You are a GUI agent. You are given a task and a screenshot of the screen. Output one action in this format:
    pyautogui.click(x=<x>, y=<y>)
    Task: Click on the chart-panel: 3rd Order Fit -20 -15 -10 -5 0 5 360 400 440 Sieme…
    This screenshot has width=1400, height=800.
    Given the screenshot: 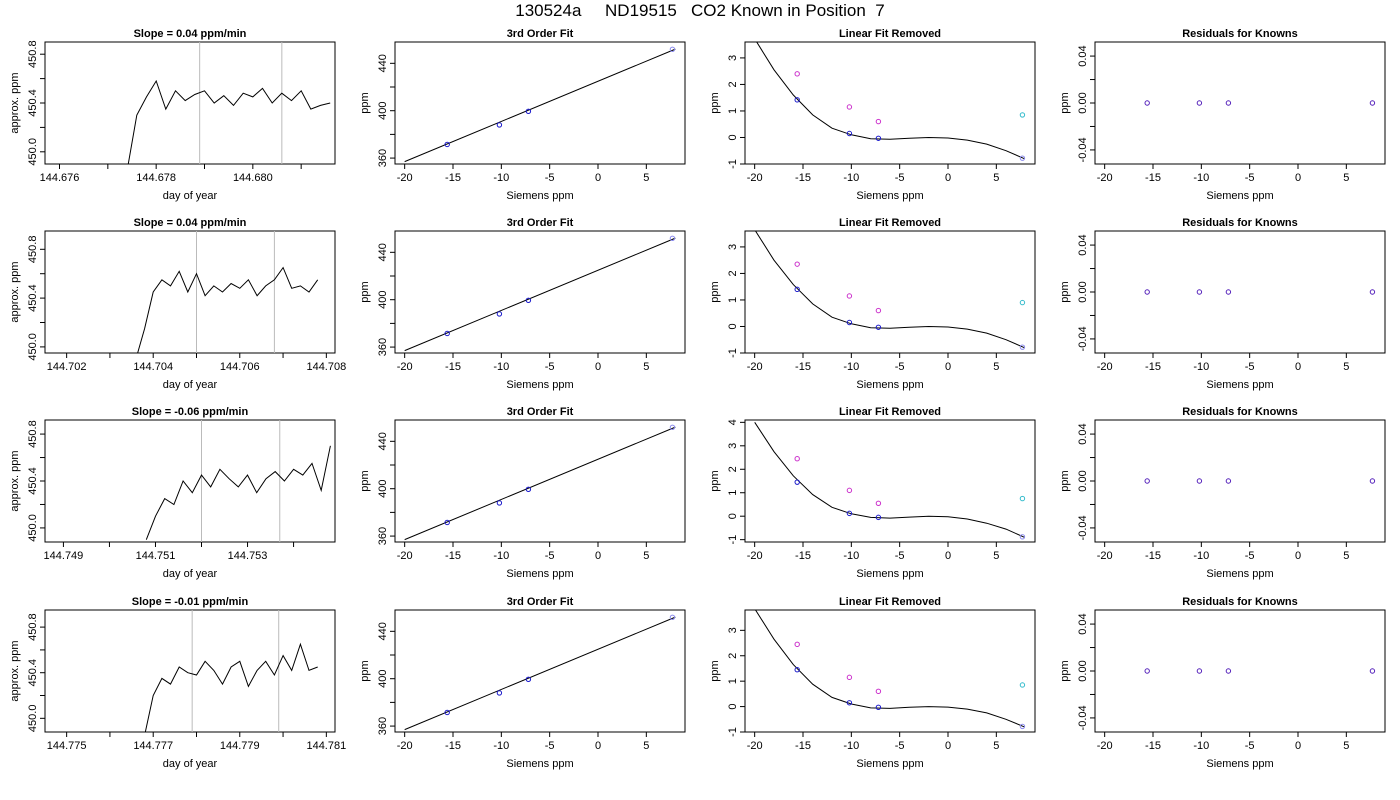 What is the action you would take?
    pyautogui.click(x=522, y=304)
    